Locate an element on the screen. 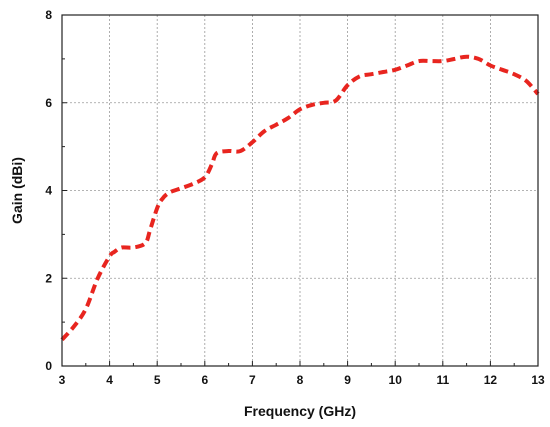 The height and width of the screenshot is (427, 550). x-tick-label: 8 is located at coordinates (300, 380).